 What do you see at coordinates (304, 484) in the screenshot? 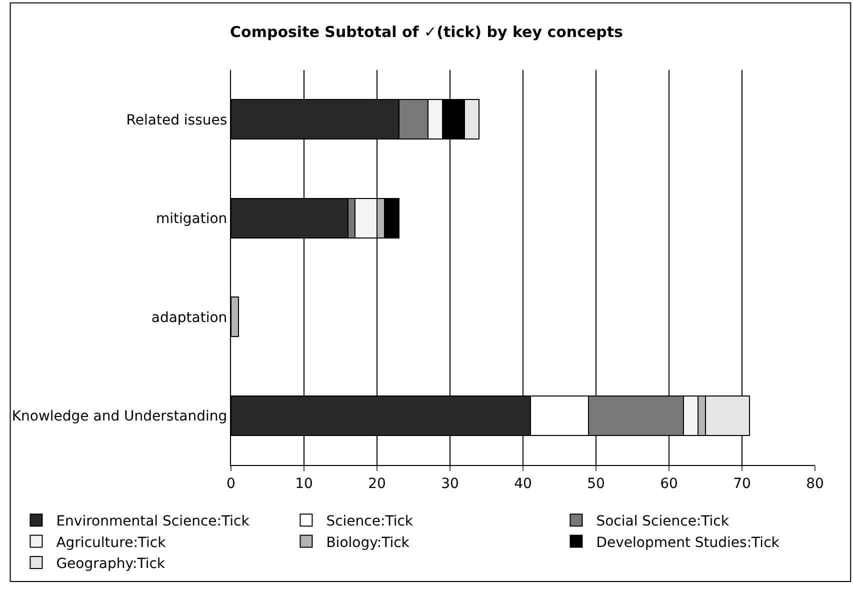
I see `x-tick-label: 10` at bounding box center [304, 484].